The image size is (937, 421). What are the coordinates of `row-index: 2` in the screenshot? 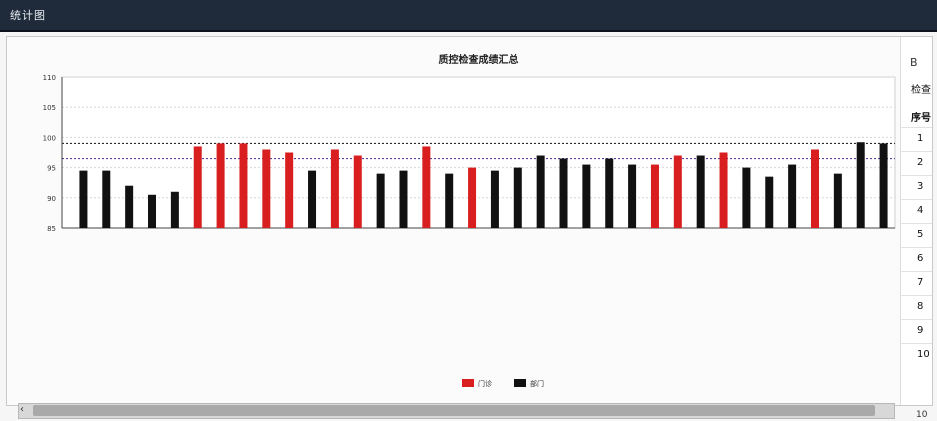 It's located at (920, 162).